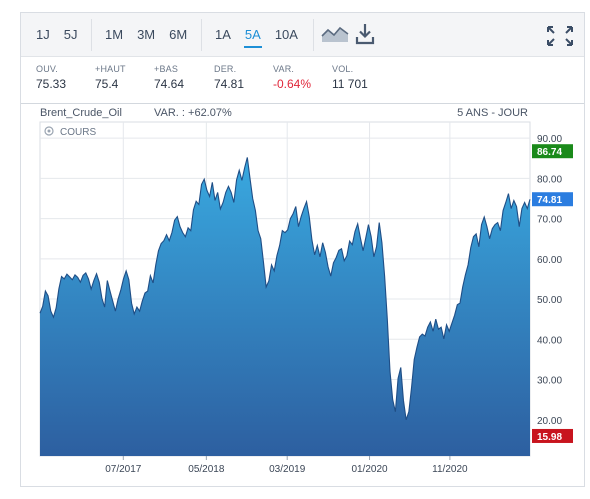 This screenshot has width=590, height=499. What do you see at coordinates (549, 340) in the screenshot?
I see `y-tick-label: 40.00` at bounding box center [549, 340].